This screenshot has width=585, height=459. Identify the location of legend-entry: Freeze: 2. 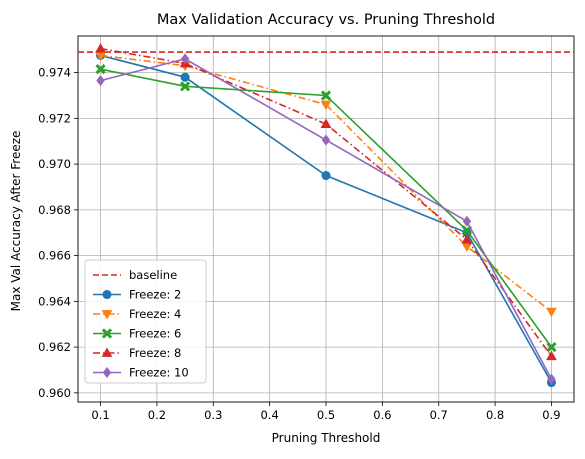
(137, 295).